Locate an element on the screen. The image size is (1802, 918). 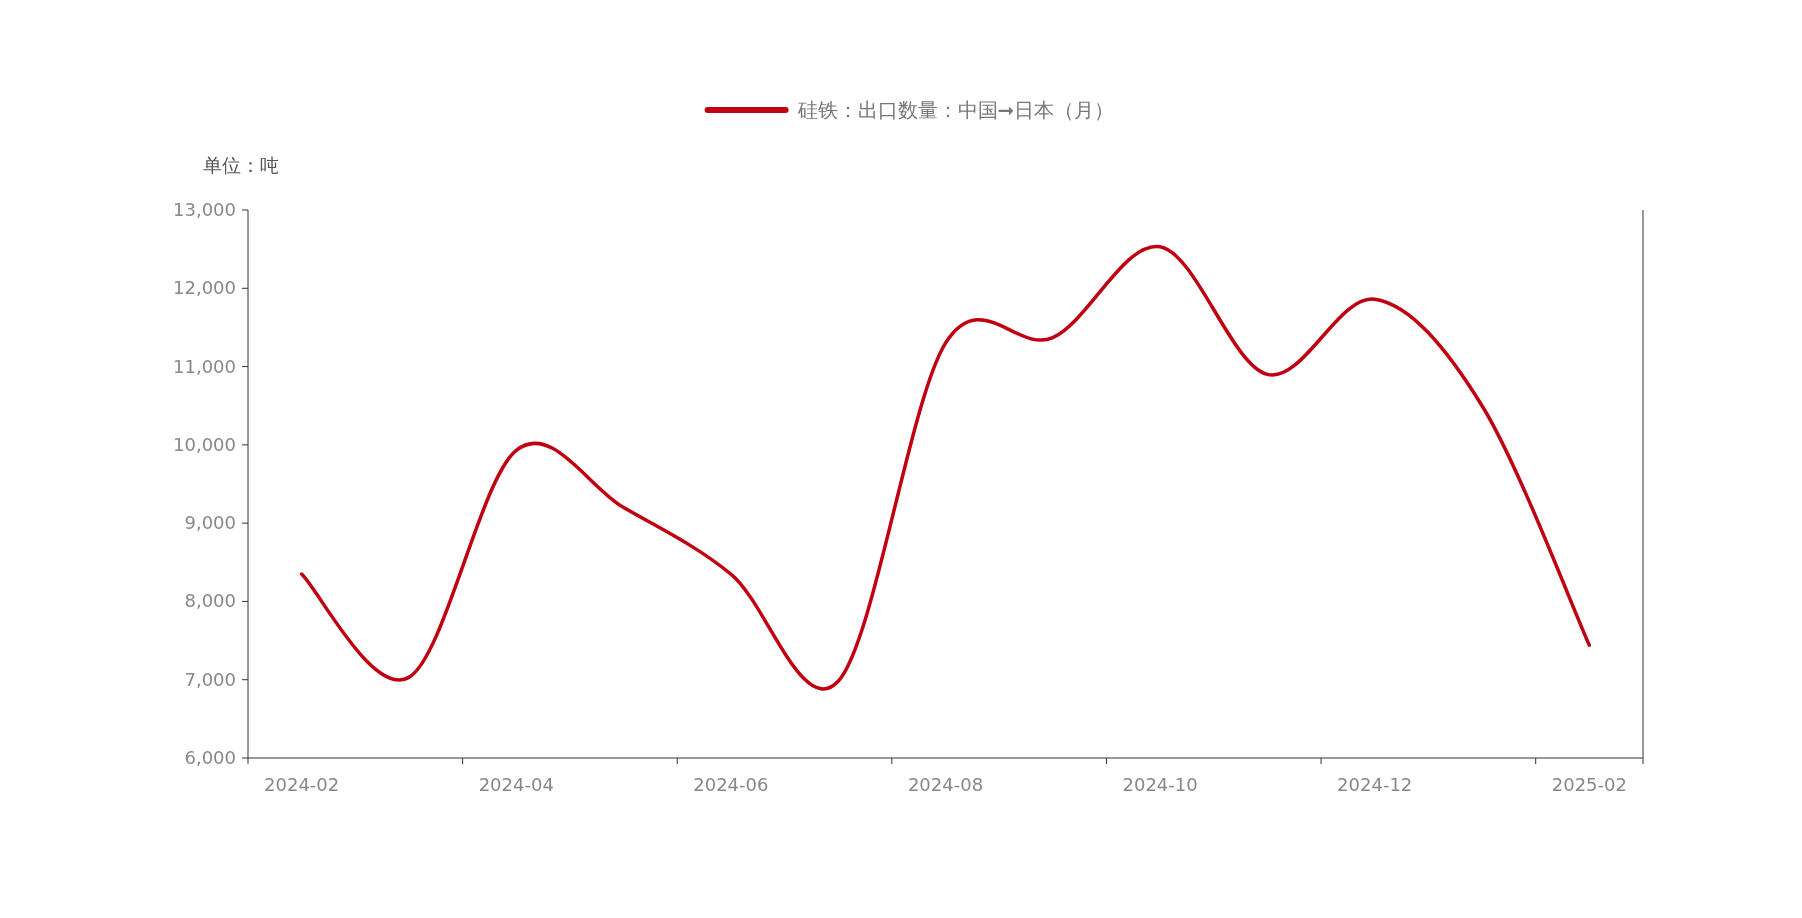
y-tick-label: 12,000 is located at coordinates (204, 288).